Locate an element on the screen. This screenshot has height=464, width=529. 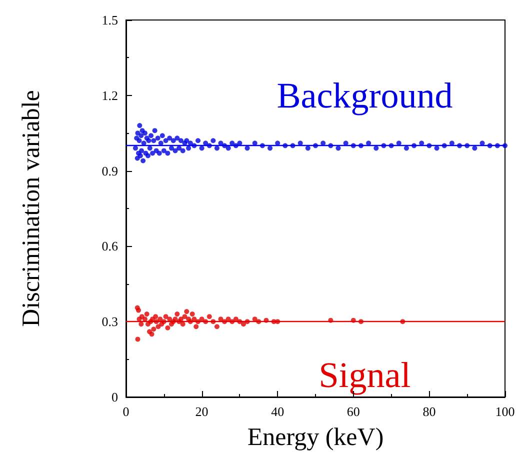
x-tick-label: 20 is located at coordinates (201, 411).